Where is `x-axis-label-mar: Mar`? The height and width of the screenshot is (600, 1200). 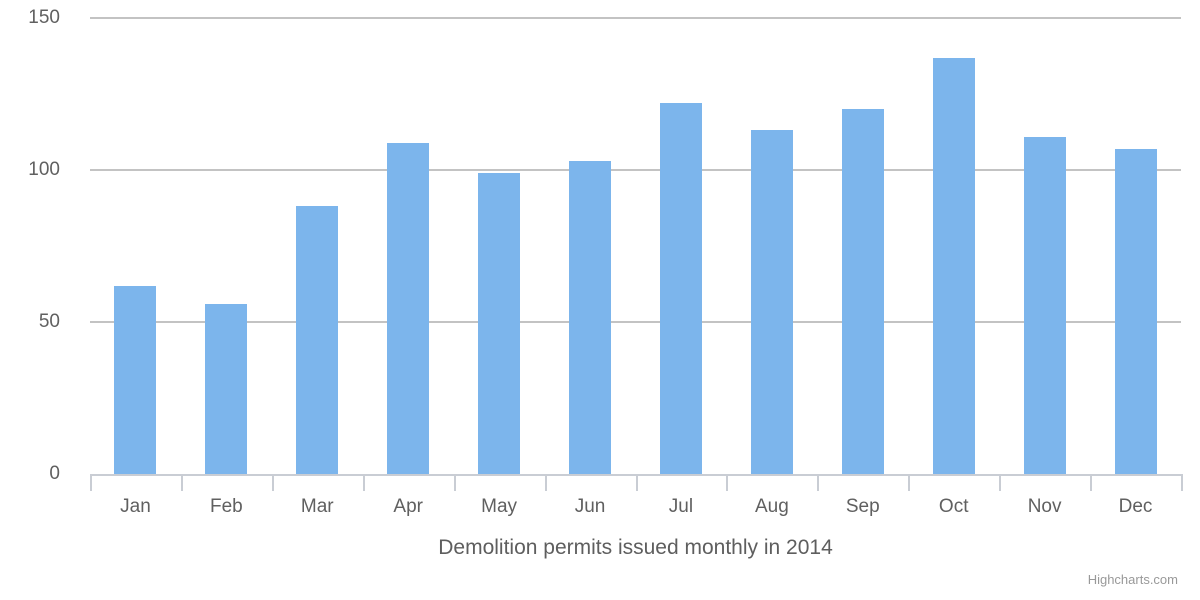 x-axis-label-mar: Mar is located at coordinates (317, 506).